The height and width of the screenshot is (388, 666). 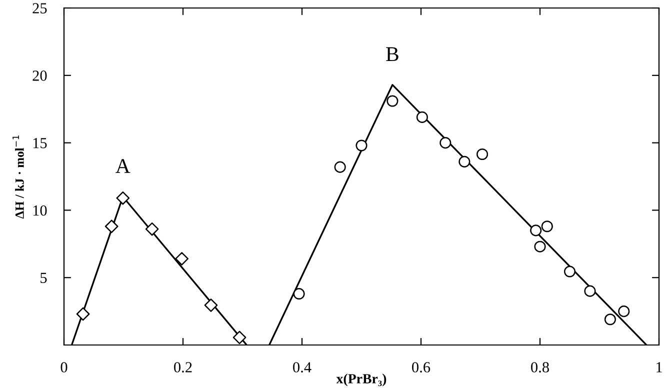 I want to click on y-tick-label: 20, so click(x=39, y=75).